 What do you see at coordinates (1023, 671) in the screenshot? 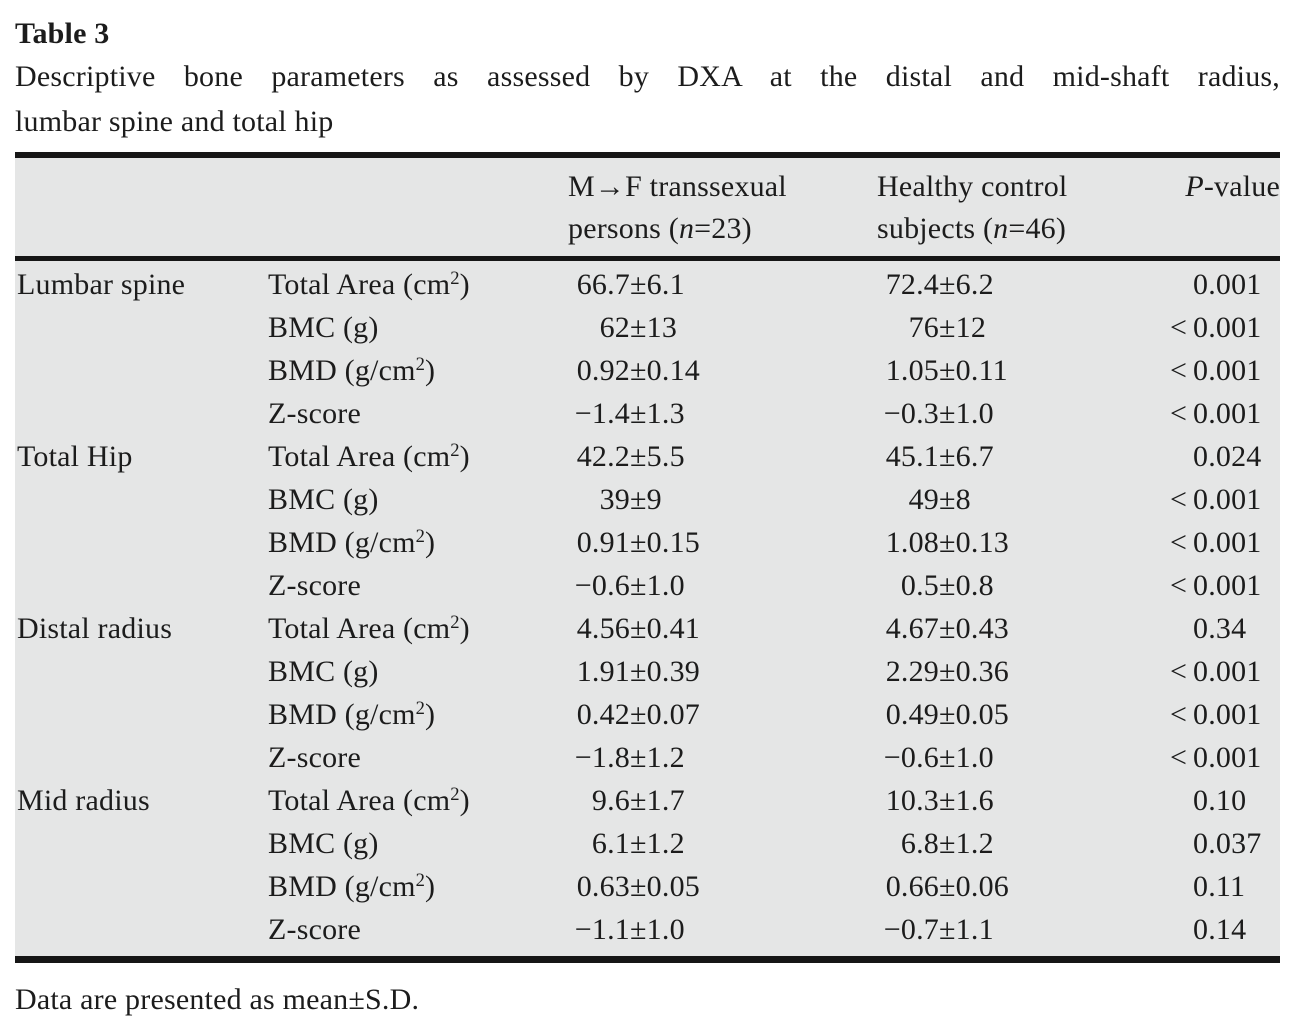
I see `cell-control-value: 2.29±0.36` at bounding box center [1023, 671].